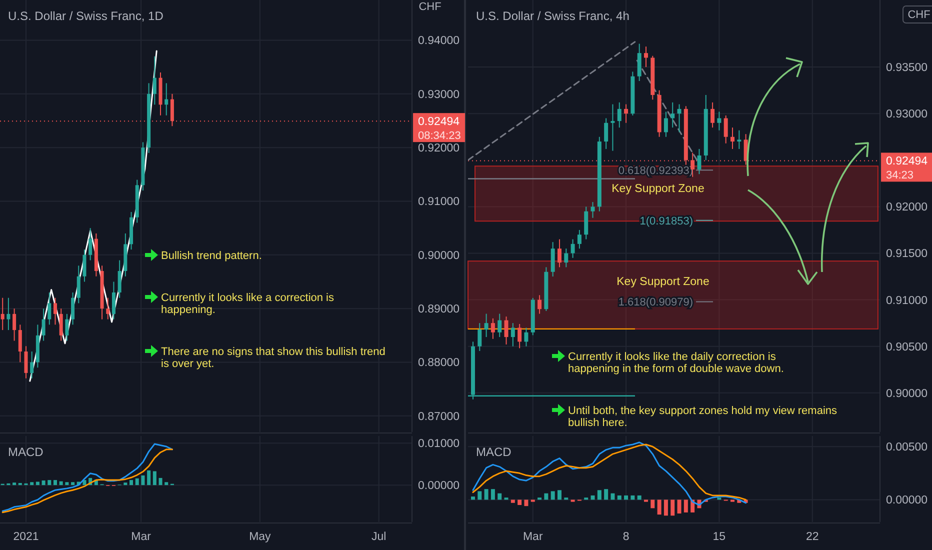  I want to click on y-tick-label: 0.89000, so click(439, 310).